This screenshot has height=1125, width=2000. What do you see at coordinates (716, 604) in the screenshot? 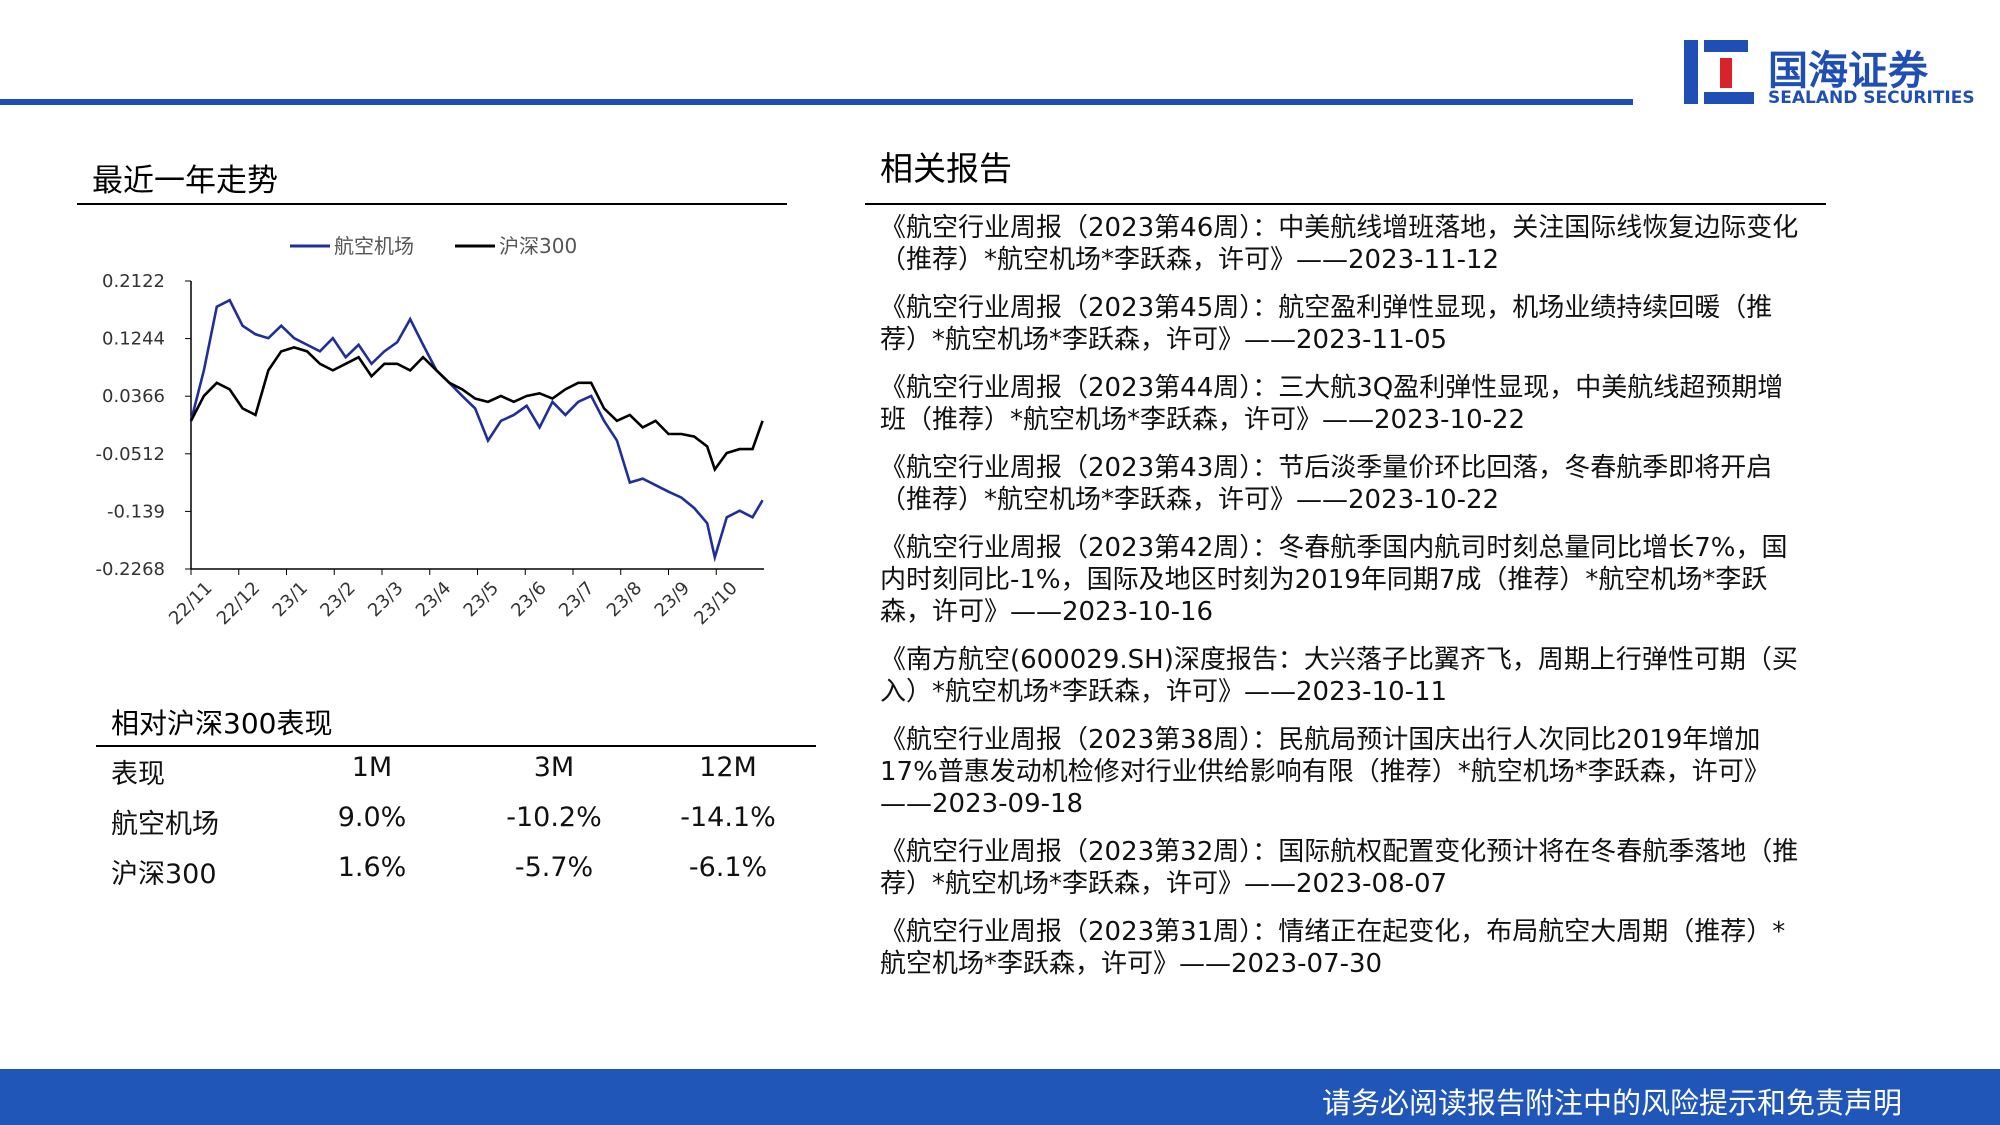
I see `x-tick-label: 23/10` at bounding box center [716, 604].